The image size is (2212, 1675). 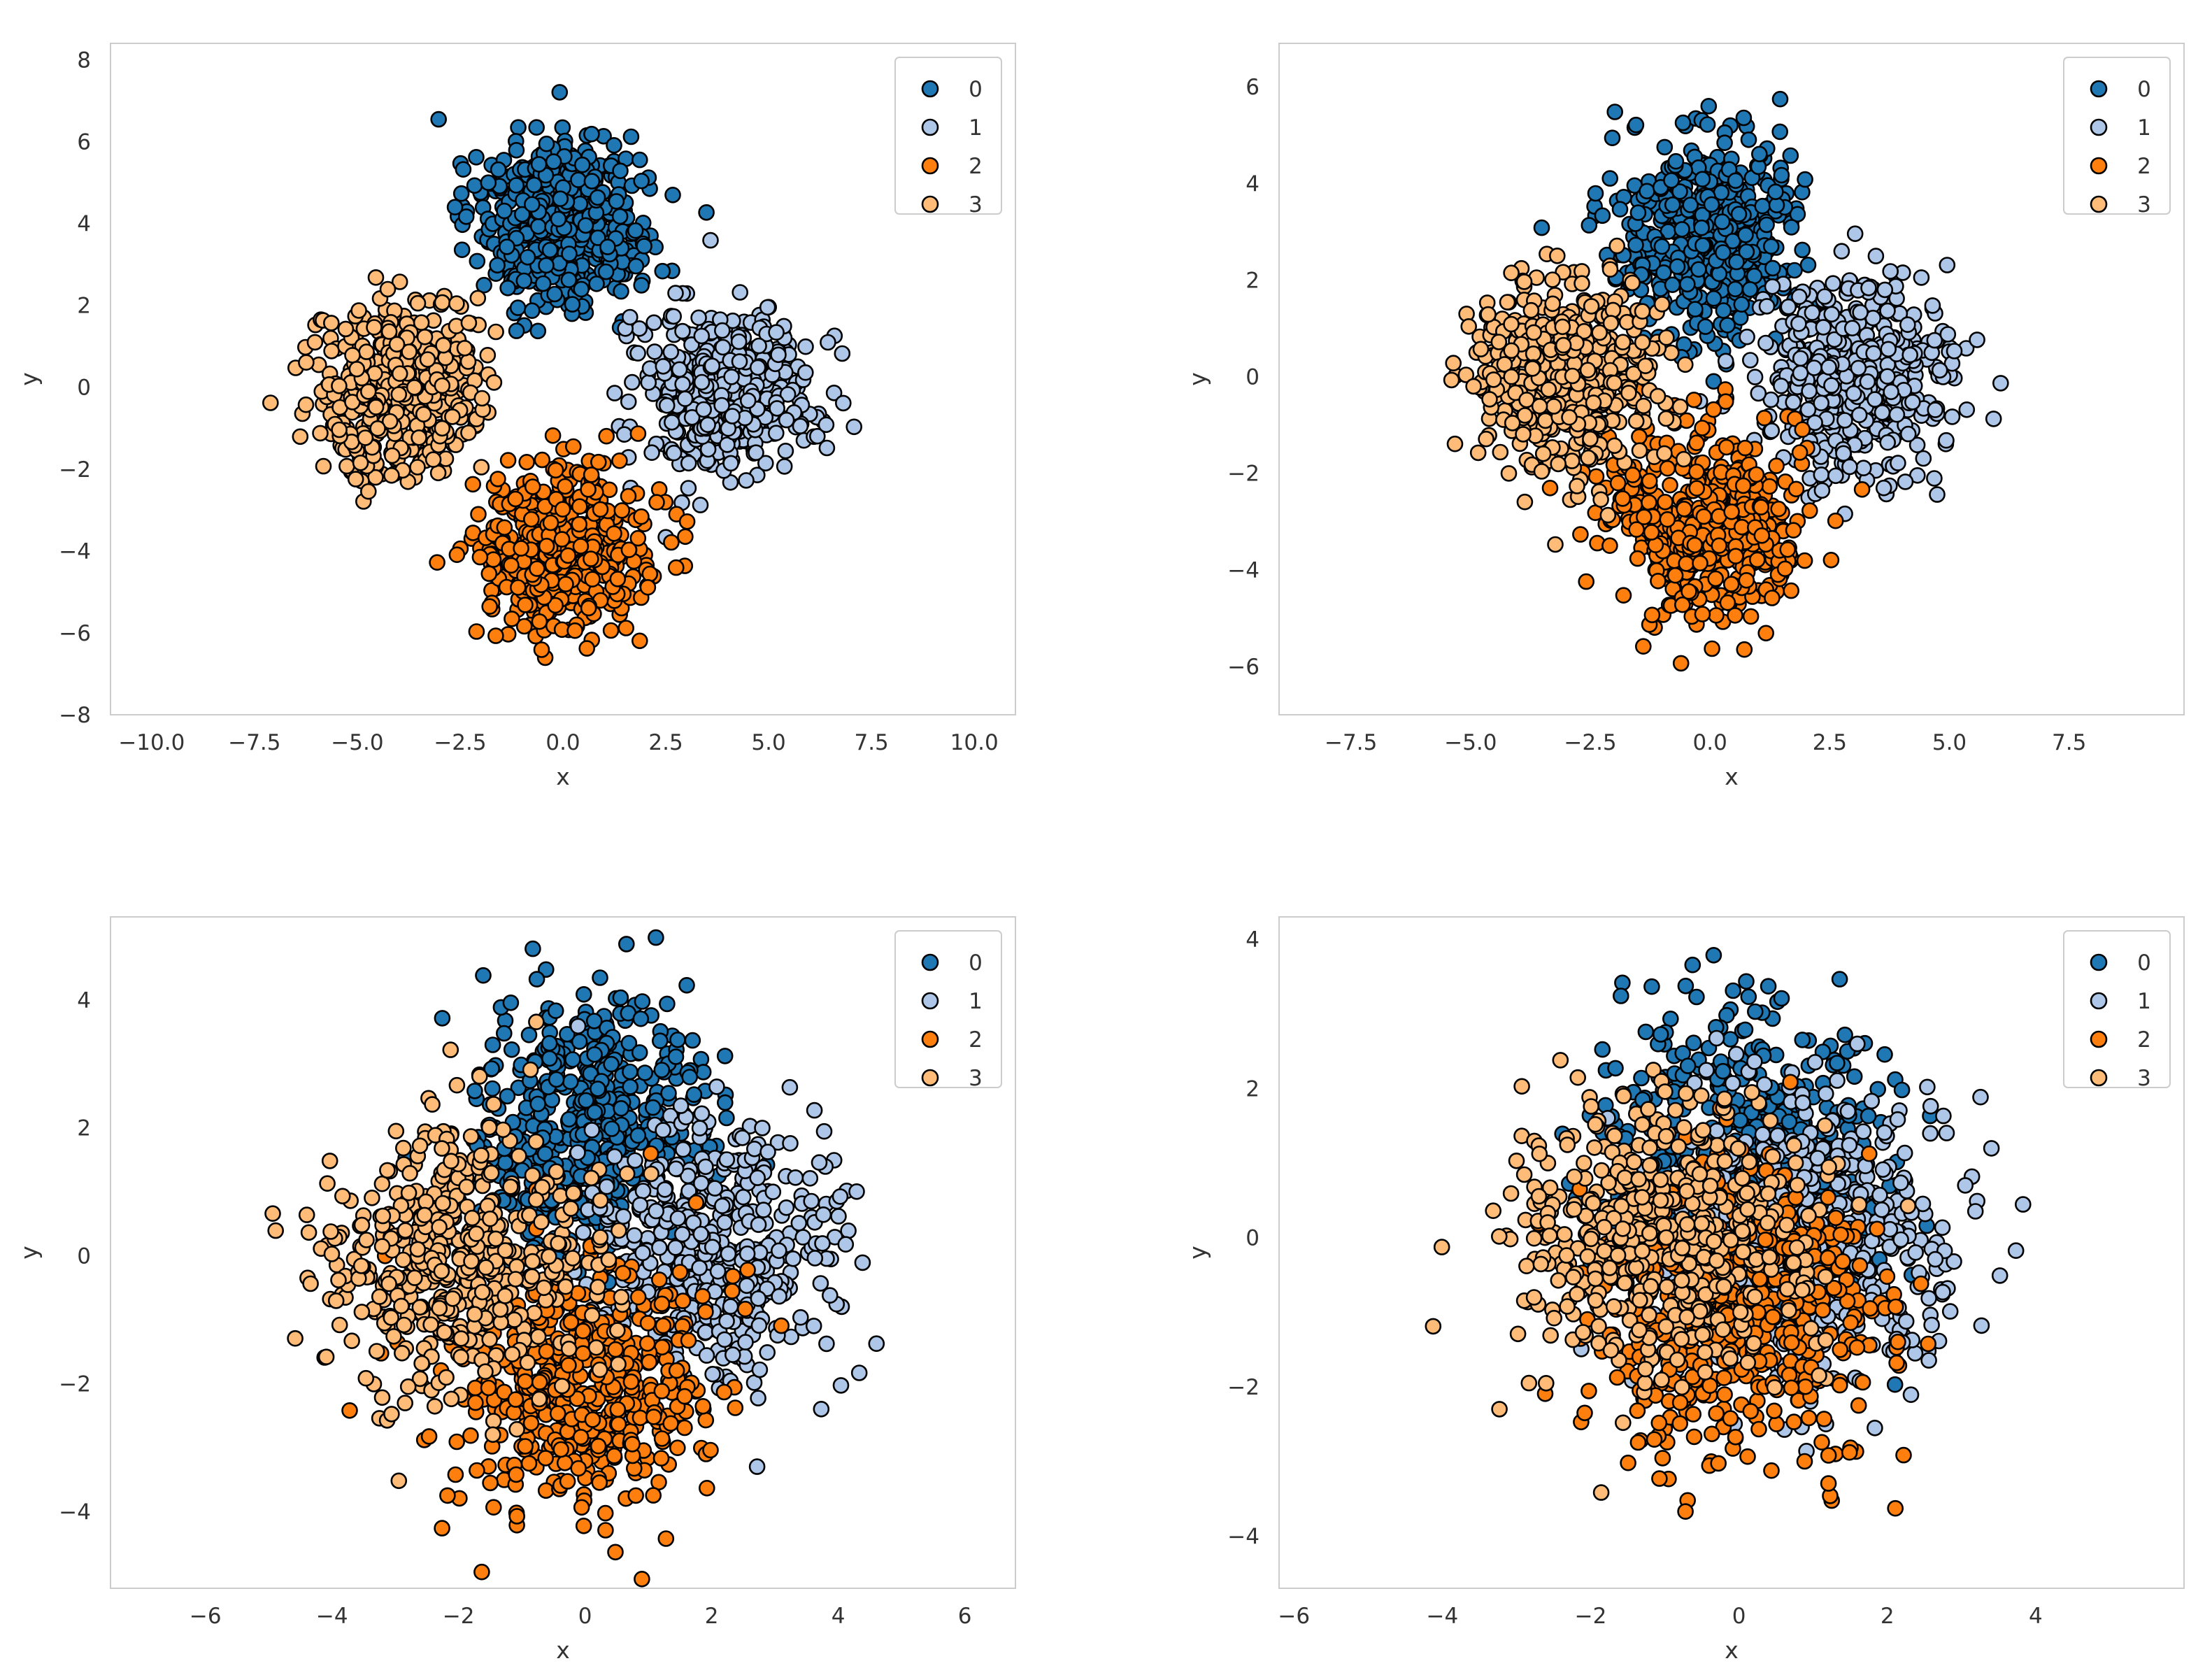 What do you see at coordinates (254, 742) in the screenshot?
I see `x-tick-label: −7.5` at bounding box center [254, 742].